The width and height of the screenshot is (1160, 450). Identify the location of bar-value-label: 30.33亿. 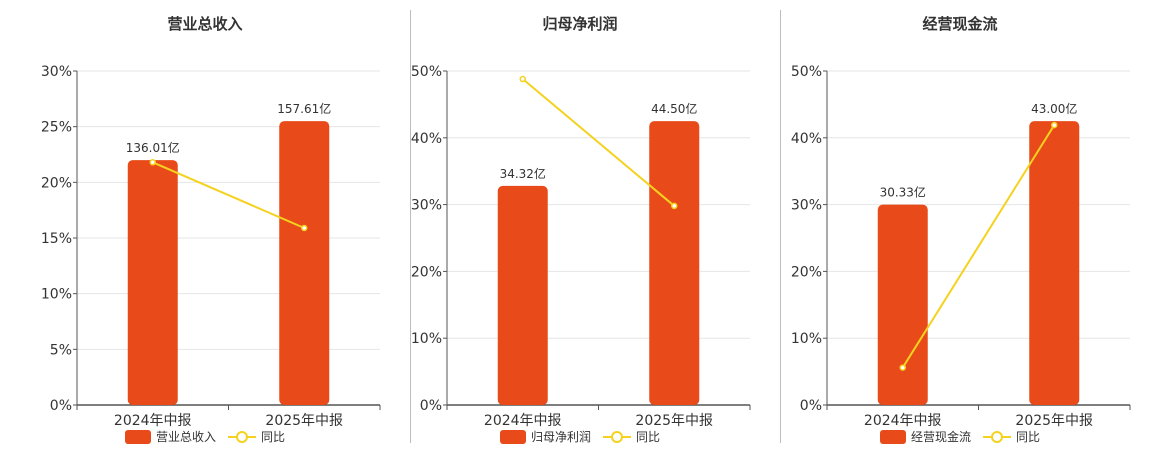
(903, 192).